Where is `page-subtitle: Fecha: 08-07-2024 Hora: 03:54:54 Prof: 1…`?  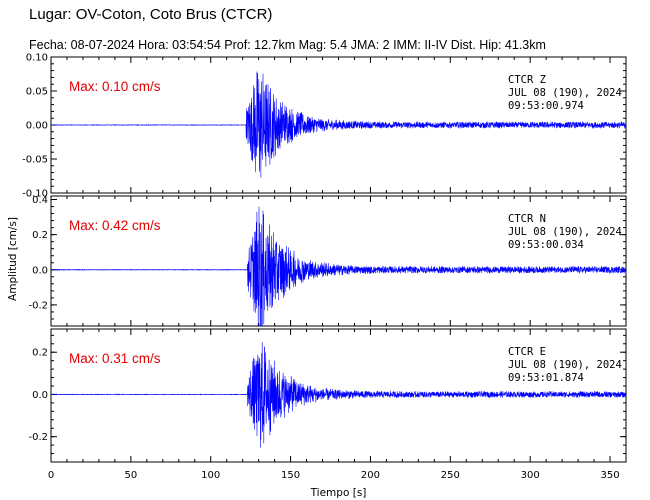 page-subtitle: Fecha: 08-07-2024 Hora: 03:54:54 Prof: 1… is located at coordinates (287, 45).